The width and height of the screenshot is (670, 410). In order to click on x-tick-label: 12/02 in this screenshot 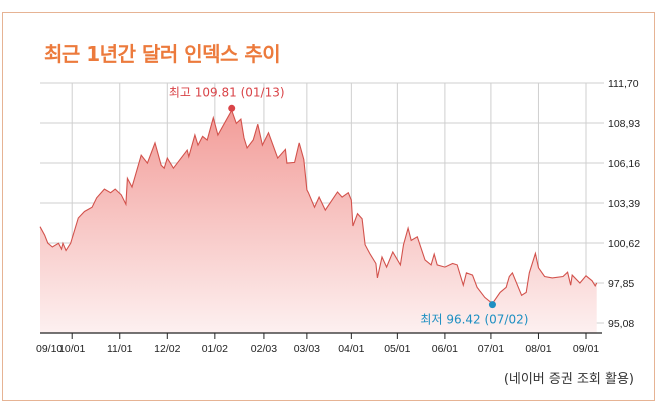, I will do `click(167, 349)`.